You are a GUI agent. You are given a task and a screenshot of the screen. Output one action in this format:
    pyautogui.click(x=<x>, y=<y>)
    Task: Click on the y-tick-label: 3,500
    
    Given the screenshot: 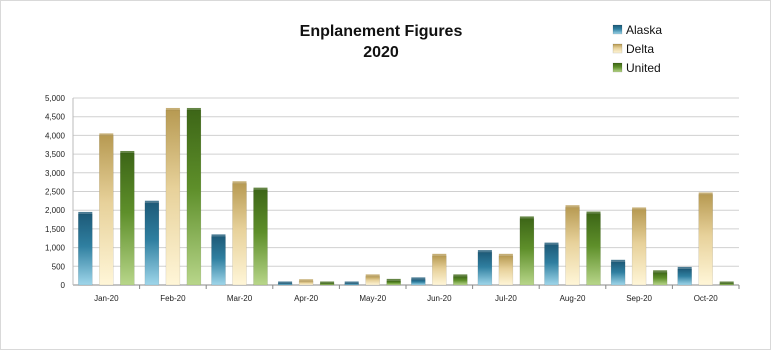 What is the action you would take?
    pyautogui.click(x=55, y=154)
    